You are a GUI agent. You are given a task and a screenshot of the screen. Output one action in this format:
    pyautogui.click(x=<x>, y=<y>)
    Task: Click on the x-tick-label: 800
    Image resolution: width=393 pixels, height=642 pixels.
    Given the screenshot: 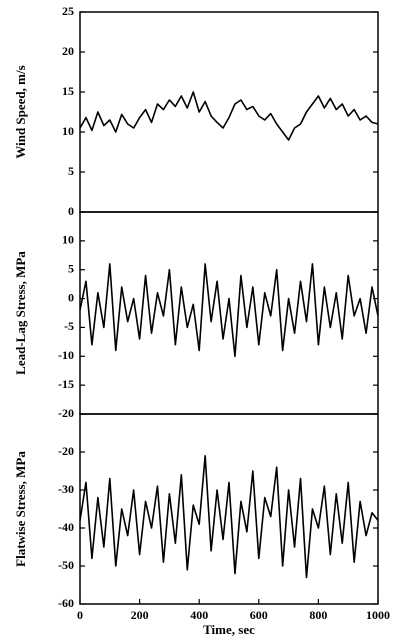 What is the action you would take?
    pyautogui.click(x=318, y=615)
    